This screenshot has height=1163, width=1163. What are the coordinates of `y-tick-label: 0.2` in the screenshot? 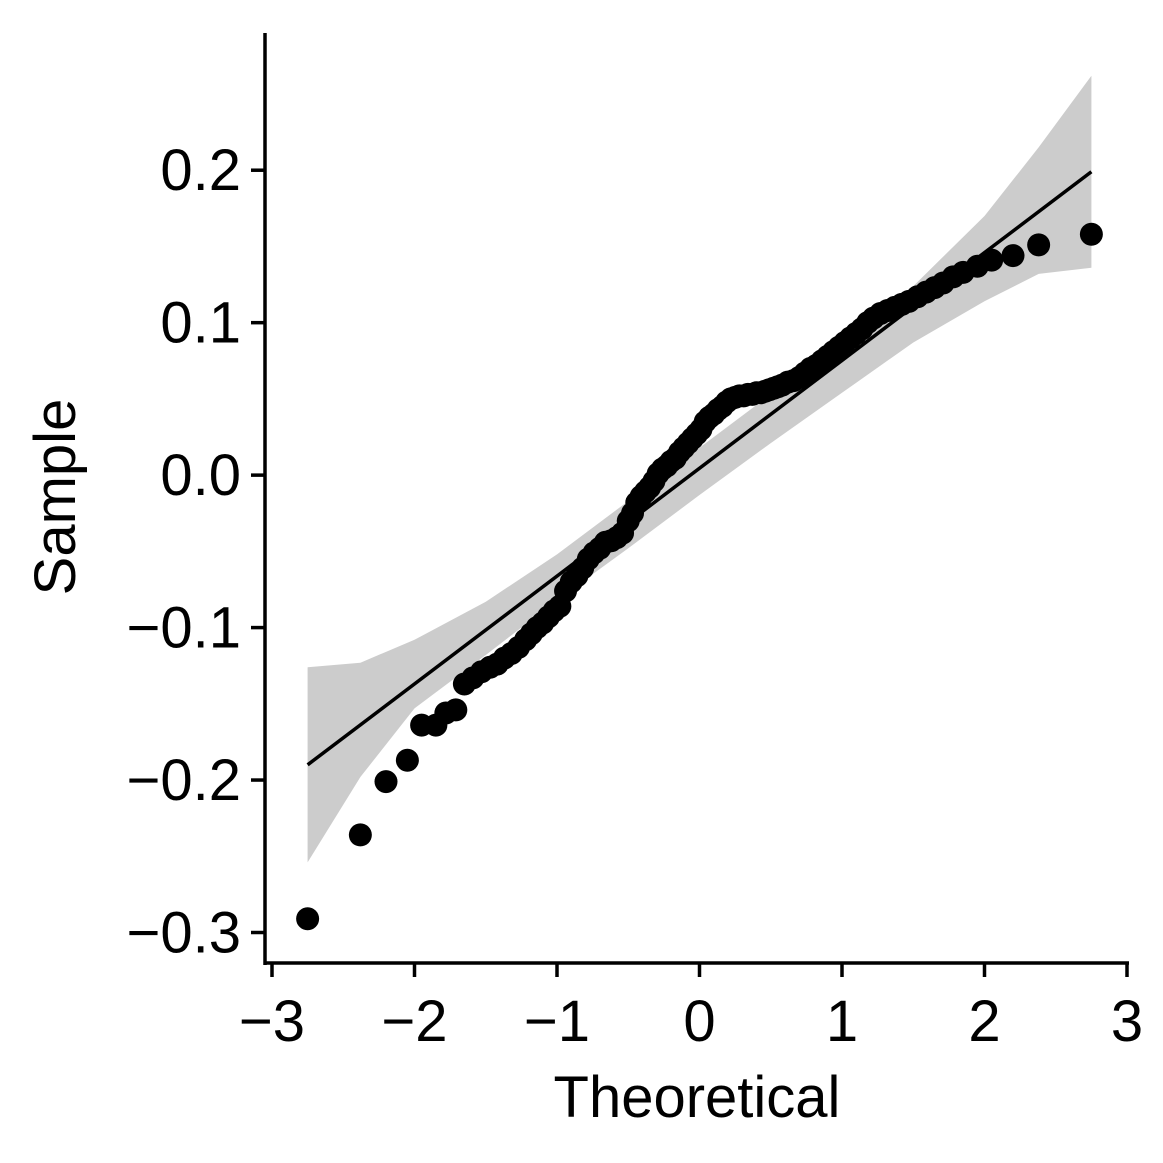 It's located at (200, 170).